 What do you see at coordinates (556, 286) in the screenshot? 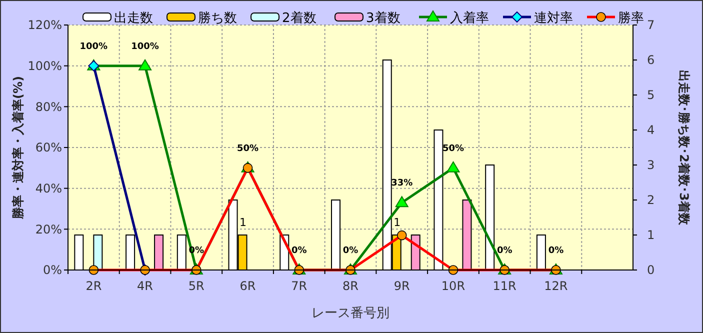
I see `x-tick-label: 12R` at bounding box center [556, 286].